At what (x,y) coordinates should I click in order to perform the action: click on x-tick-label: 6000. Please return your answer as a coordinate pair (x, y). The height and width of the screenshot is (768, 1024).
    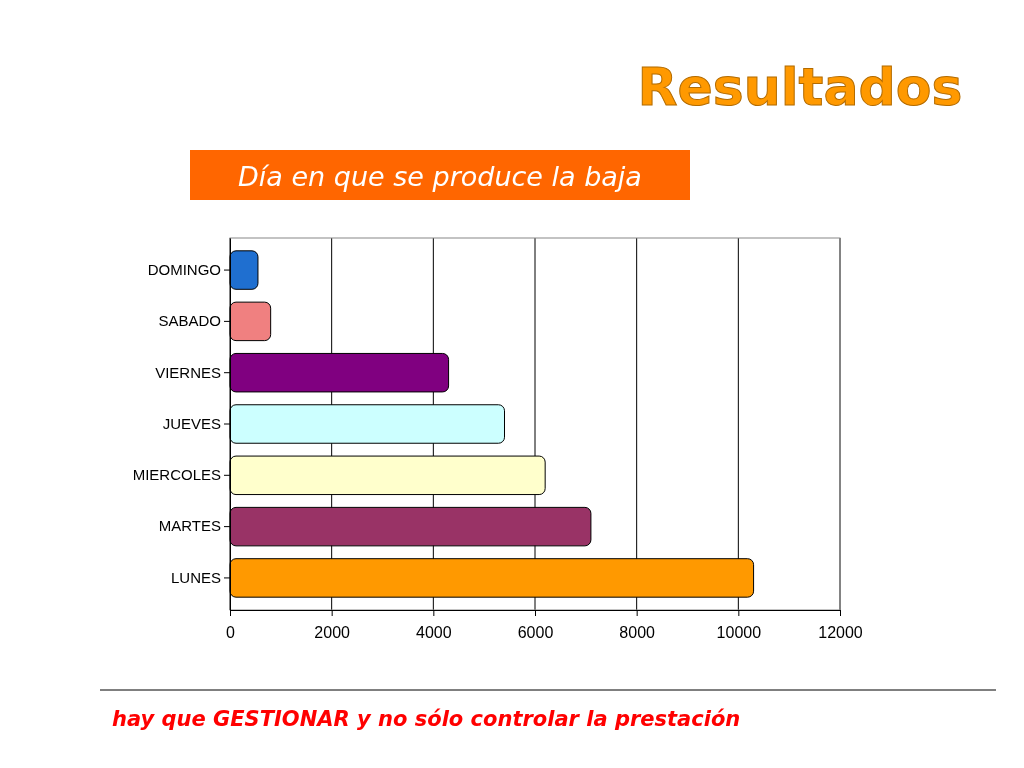
    Looking at the image, I should click on (535, 633).